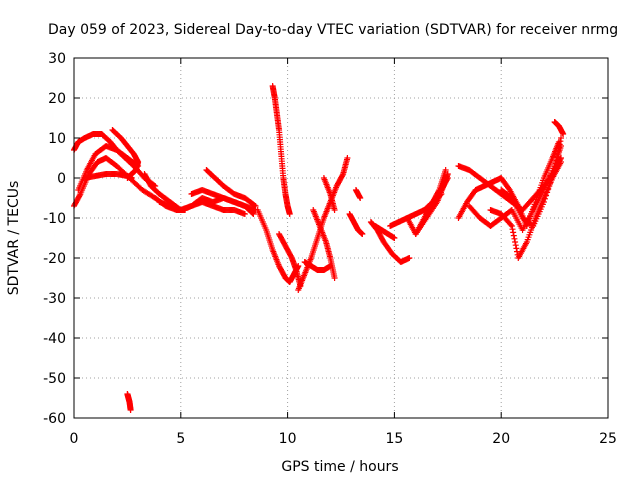 This screenshot has height=480, width=640. I want to click on x-tick-label: 20, so click(501, 439).